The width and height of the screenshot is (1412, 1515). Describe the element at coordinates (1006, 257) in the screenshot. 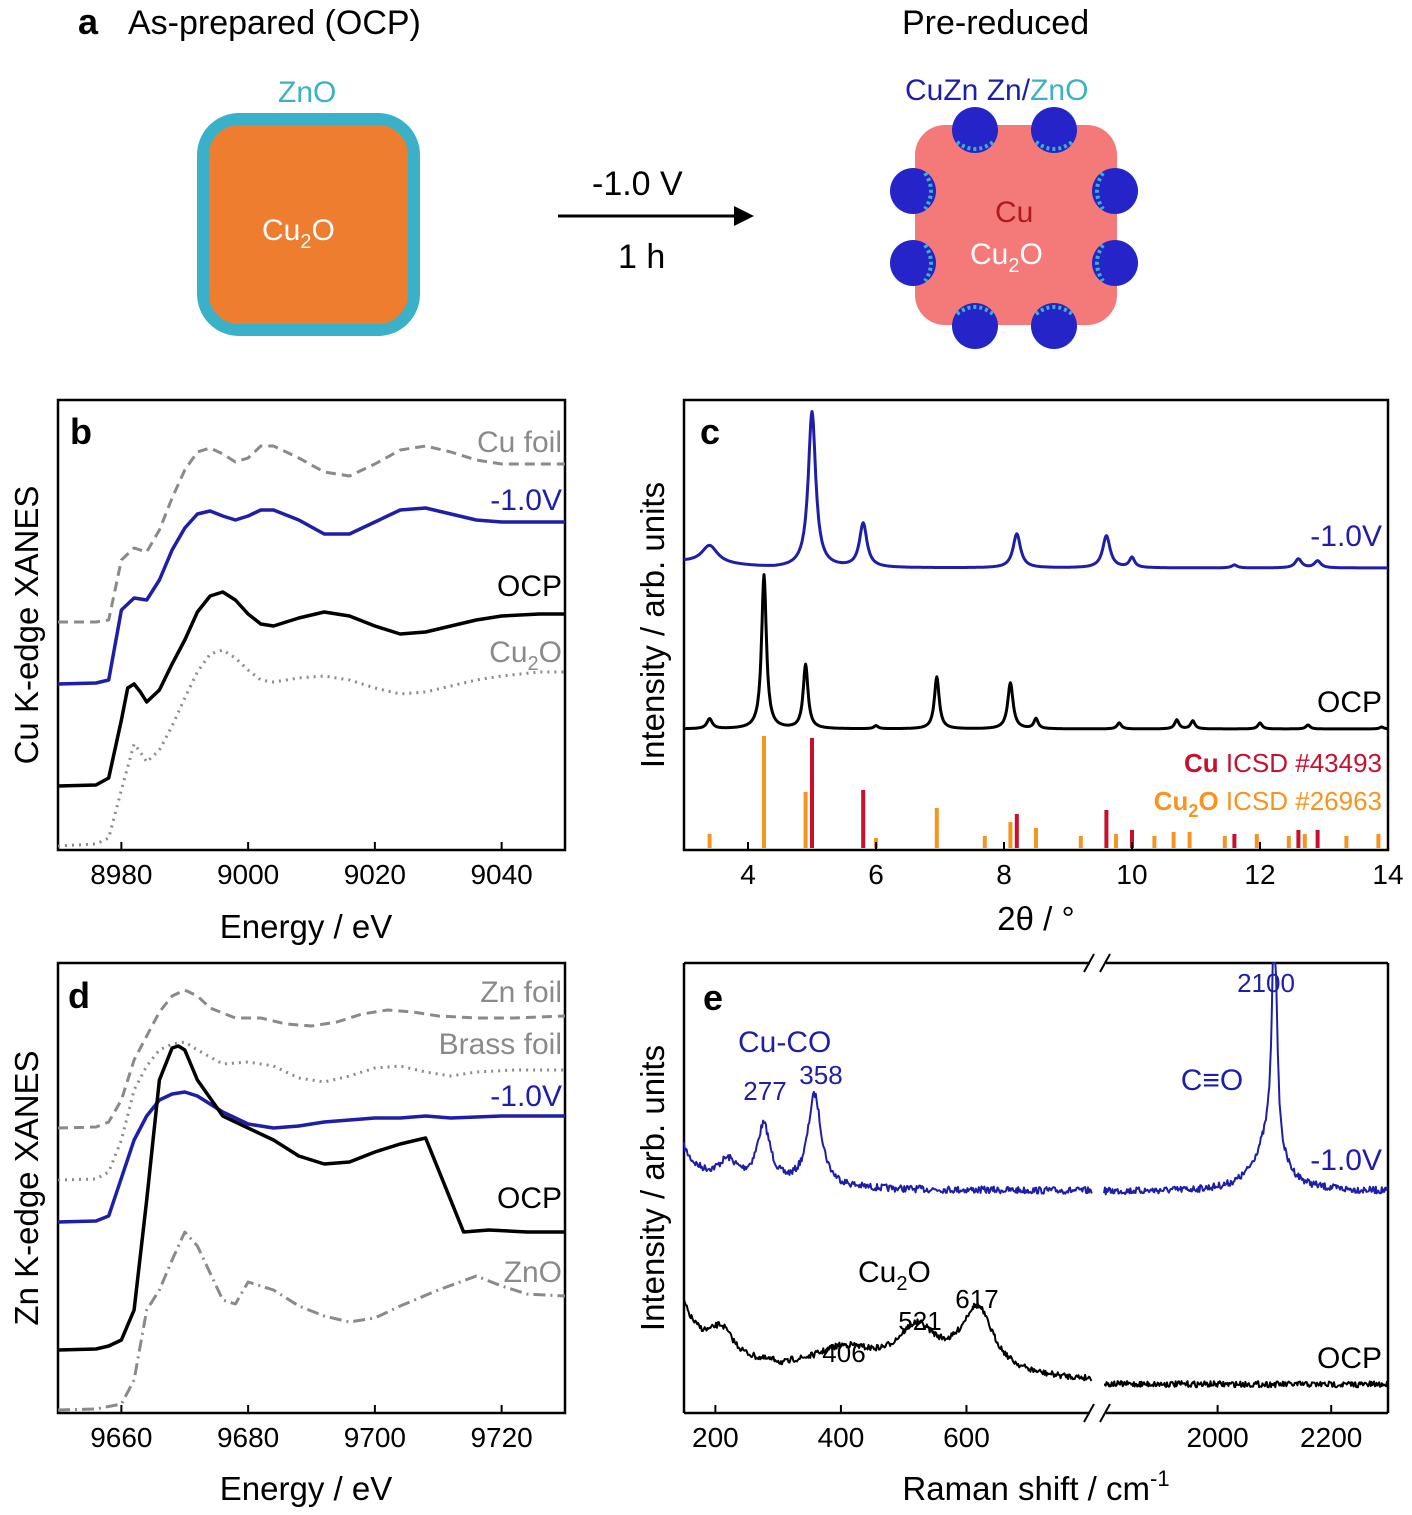

I see `reduced-cu2o-label: Cu2O` at that location.